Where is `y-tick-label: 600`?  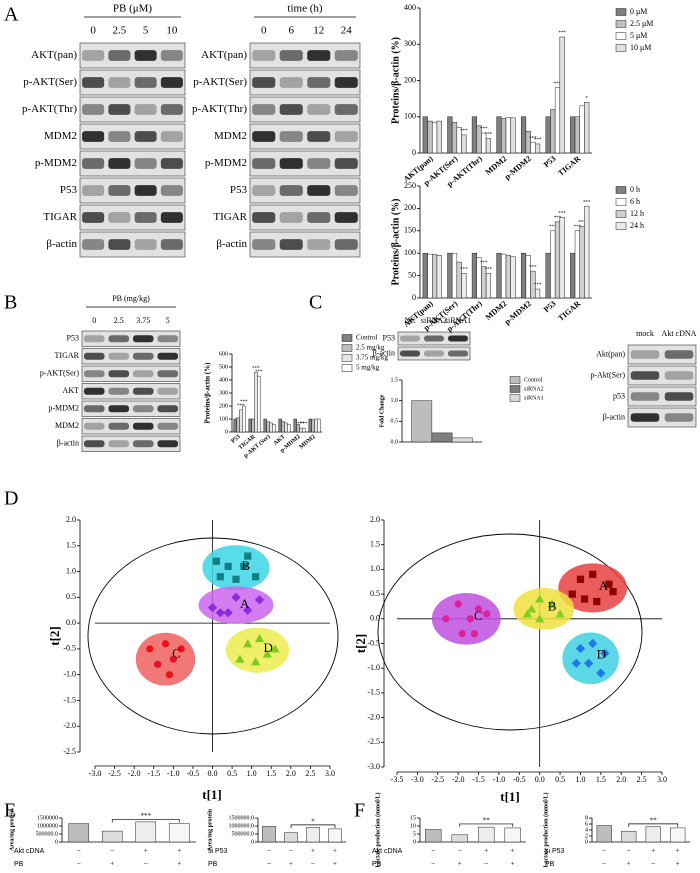
y-tick-label: 600 is located at coordinates (223, 354).